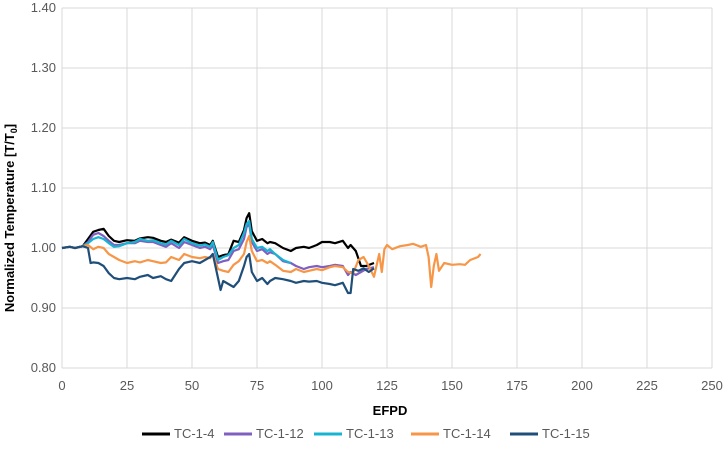  What do you see at coordinates (127, 385) in the screenshot?
I see `x-tick-label: 25` at bounding box center [127, 385].